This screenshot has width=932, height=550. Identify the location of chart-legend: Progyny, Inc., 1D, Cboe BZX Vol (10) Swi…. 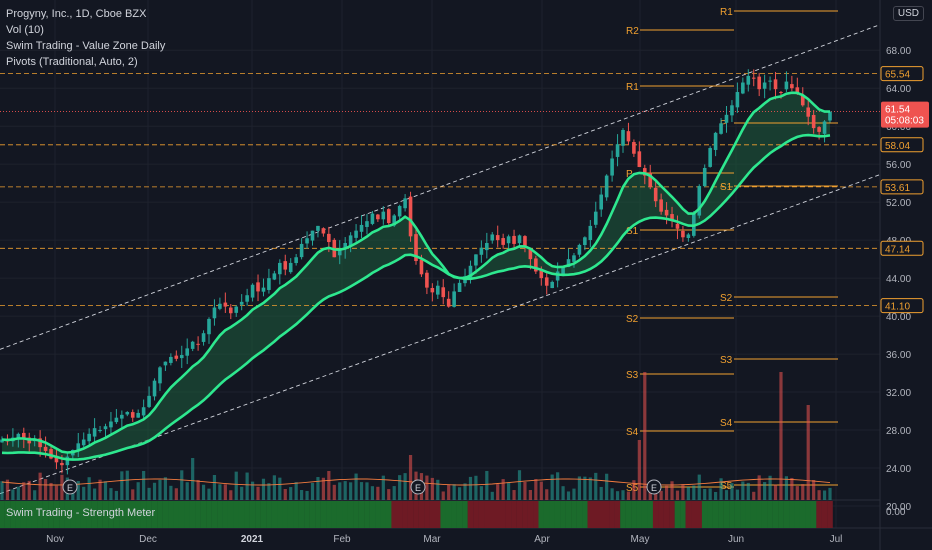
(85, 38).